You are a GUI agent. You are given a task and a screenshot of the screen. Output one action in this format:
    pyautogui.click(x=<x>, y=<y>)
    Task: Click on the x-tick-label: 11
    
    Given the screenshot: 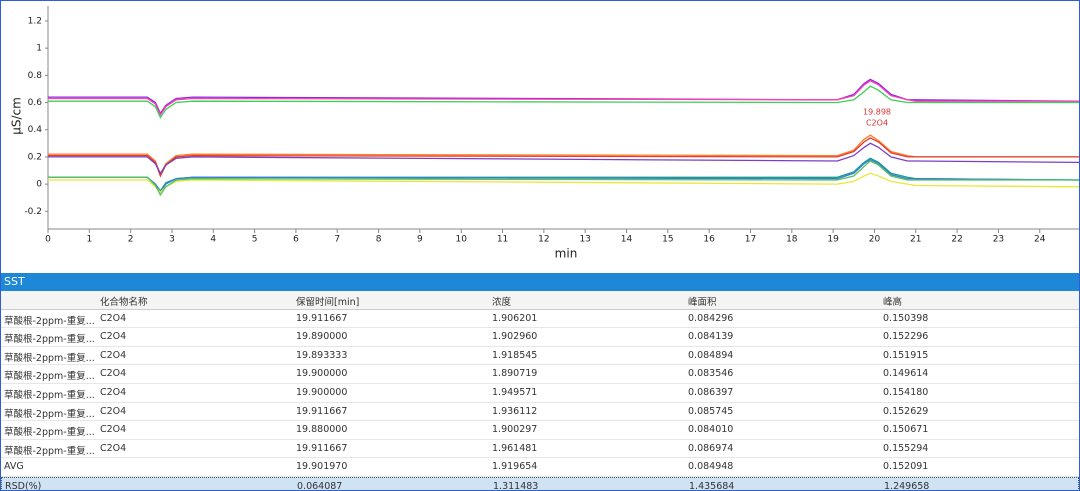 What is the action you would take?
    pyautogui.click(x=502, y=240)
    